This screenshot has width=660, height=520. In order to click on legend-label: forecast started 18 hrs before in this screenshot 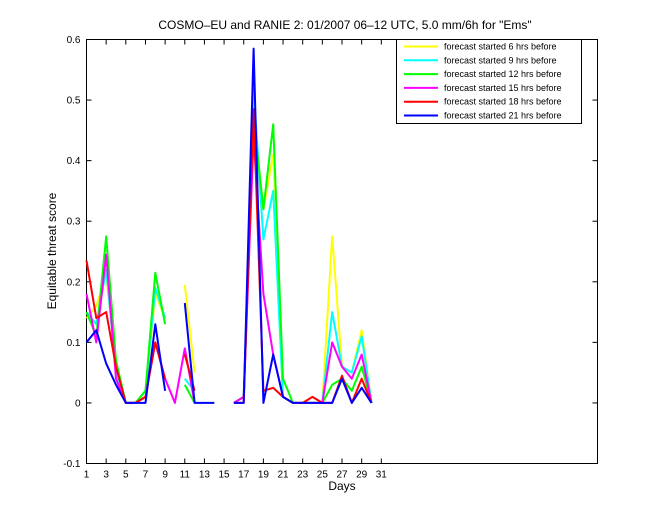, I will do `click(503, 102)`.